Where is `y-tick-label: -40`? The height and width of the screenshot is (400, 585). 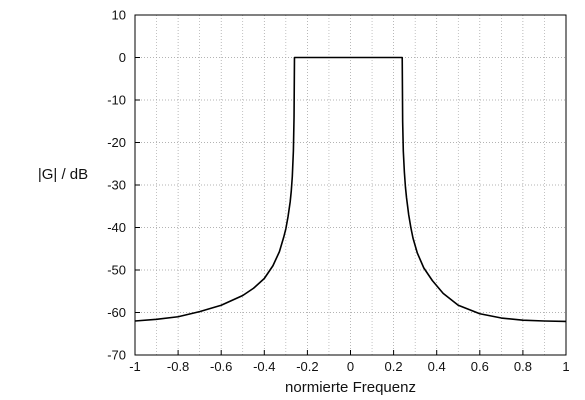
y-tick-label: -40 is located at coordinates (116, 227).